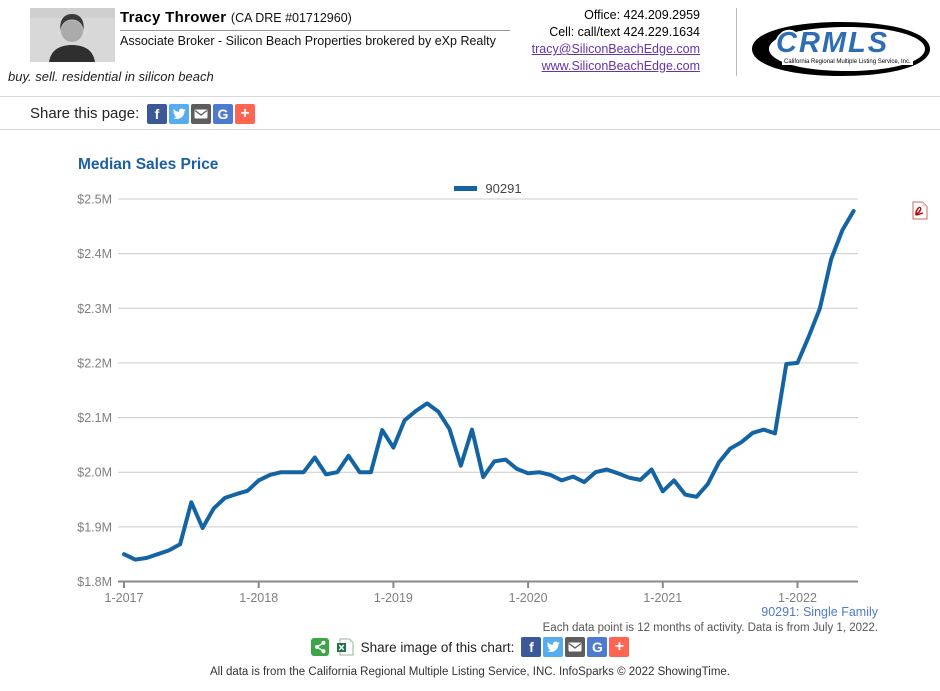 This screenshot has height=691, width=940. I want to click on legend-label: 90291, so click(503, 188).